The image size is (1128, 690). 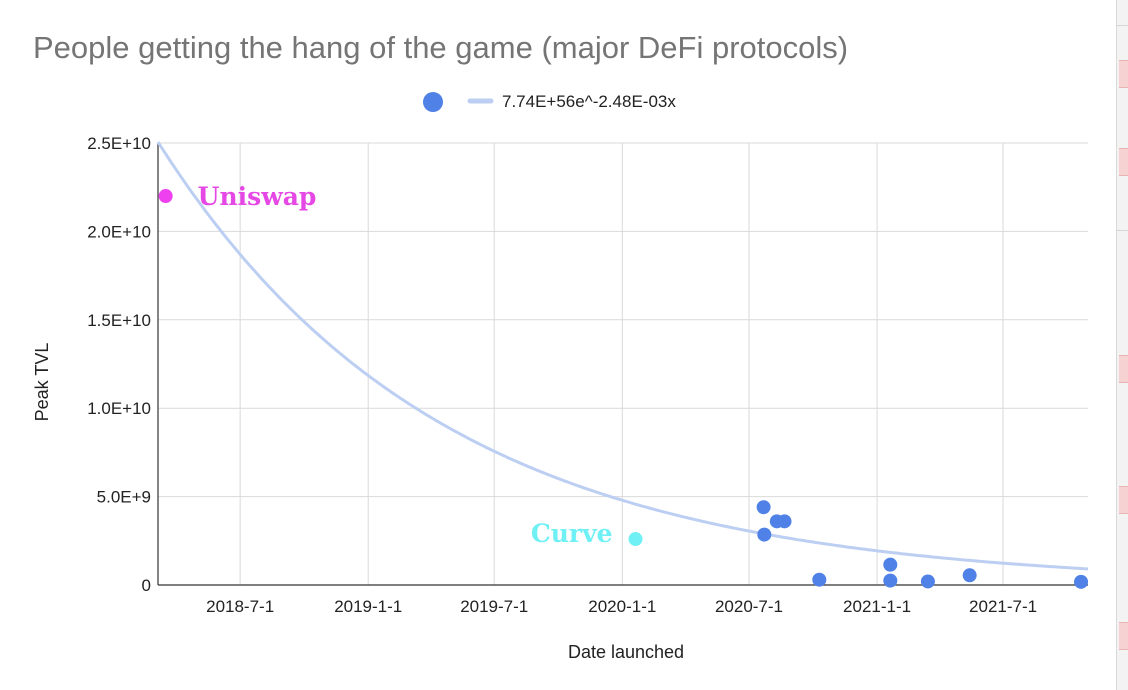 What do you see at coordinates (433, 102) in the screenshot?
I see `legend-series-marker` at bounding box center [433, 102].